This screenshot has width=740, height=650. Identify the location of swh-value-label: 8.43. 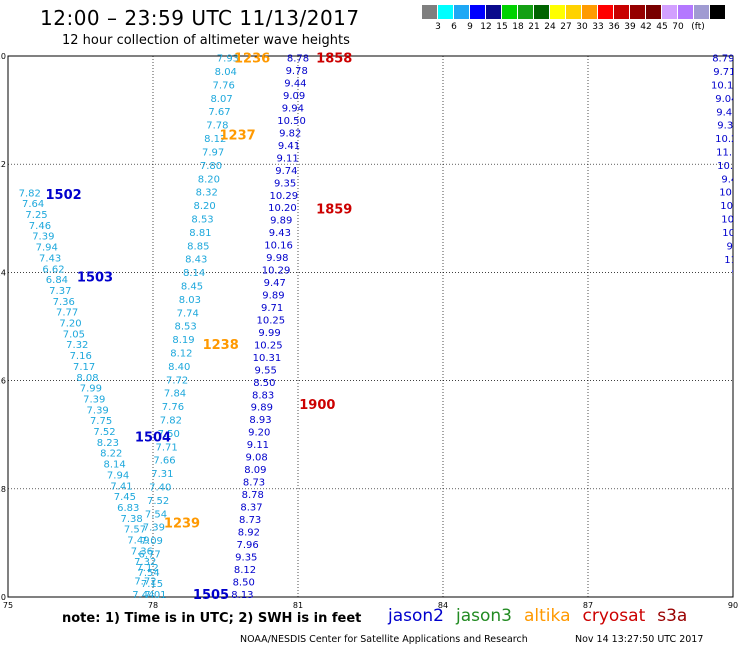
(196, 260).